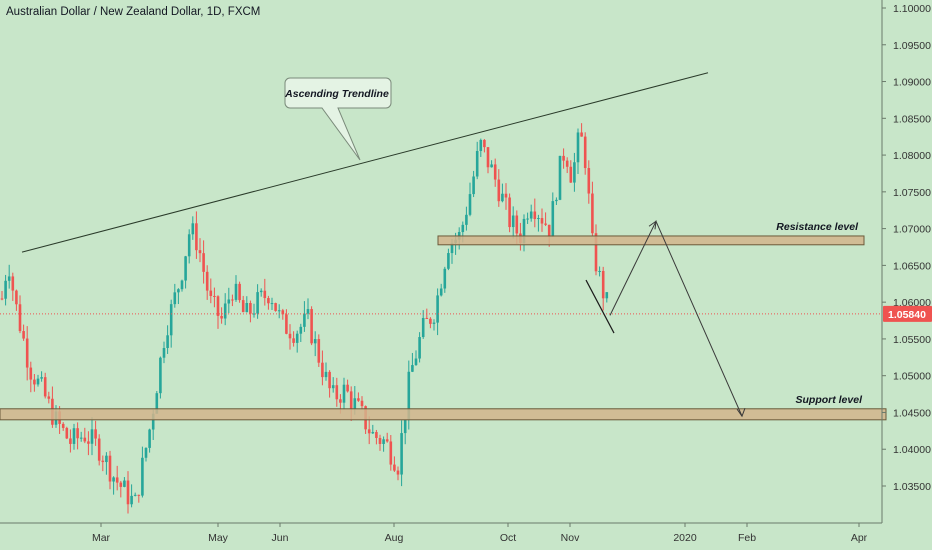 The height and width of the screenshot is (550, 932). What do you see at coordinates (570, 538) in the screenshot?
I see `time-tick-label: Nov` at bounding box center [570, 538].